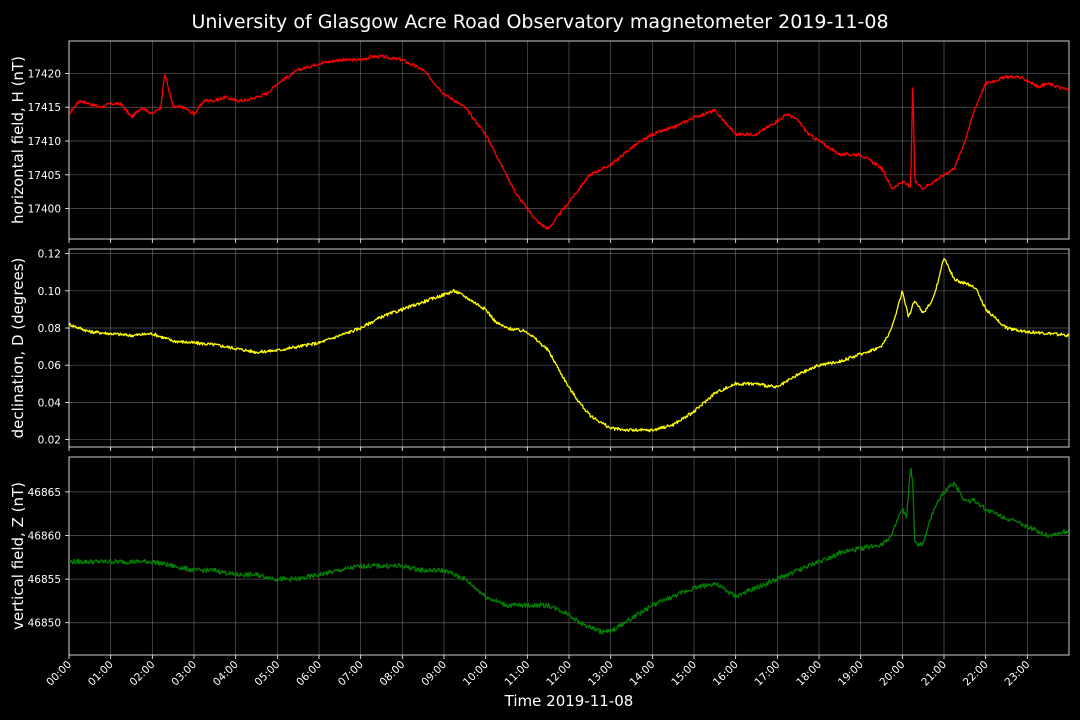 The height and width of the screenshot is (720, 1080). I want to click on x-tick-label: 08:00, so click(393, 674).